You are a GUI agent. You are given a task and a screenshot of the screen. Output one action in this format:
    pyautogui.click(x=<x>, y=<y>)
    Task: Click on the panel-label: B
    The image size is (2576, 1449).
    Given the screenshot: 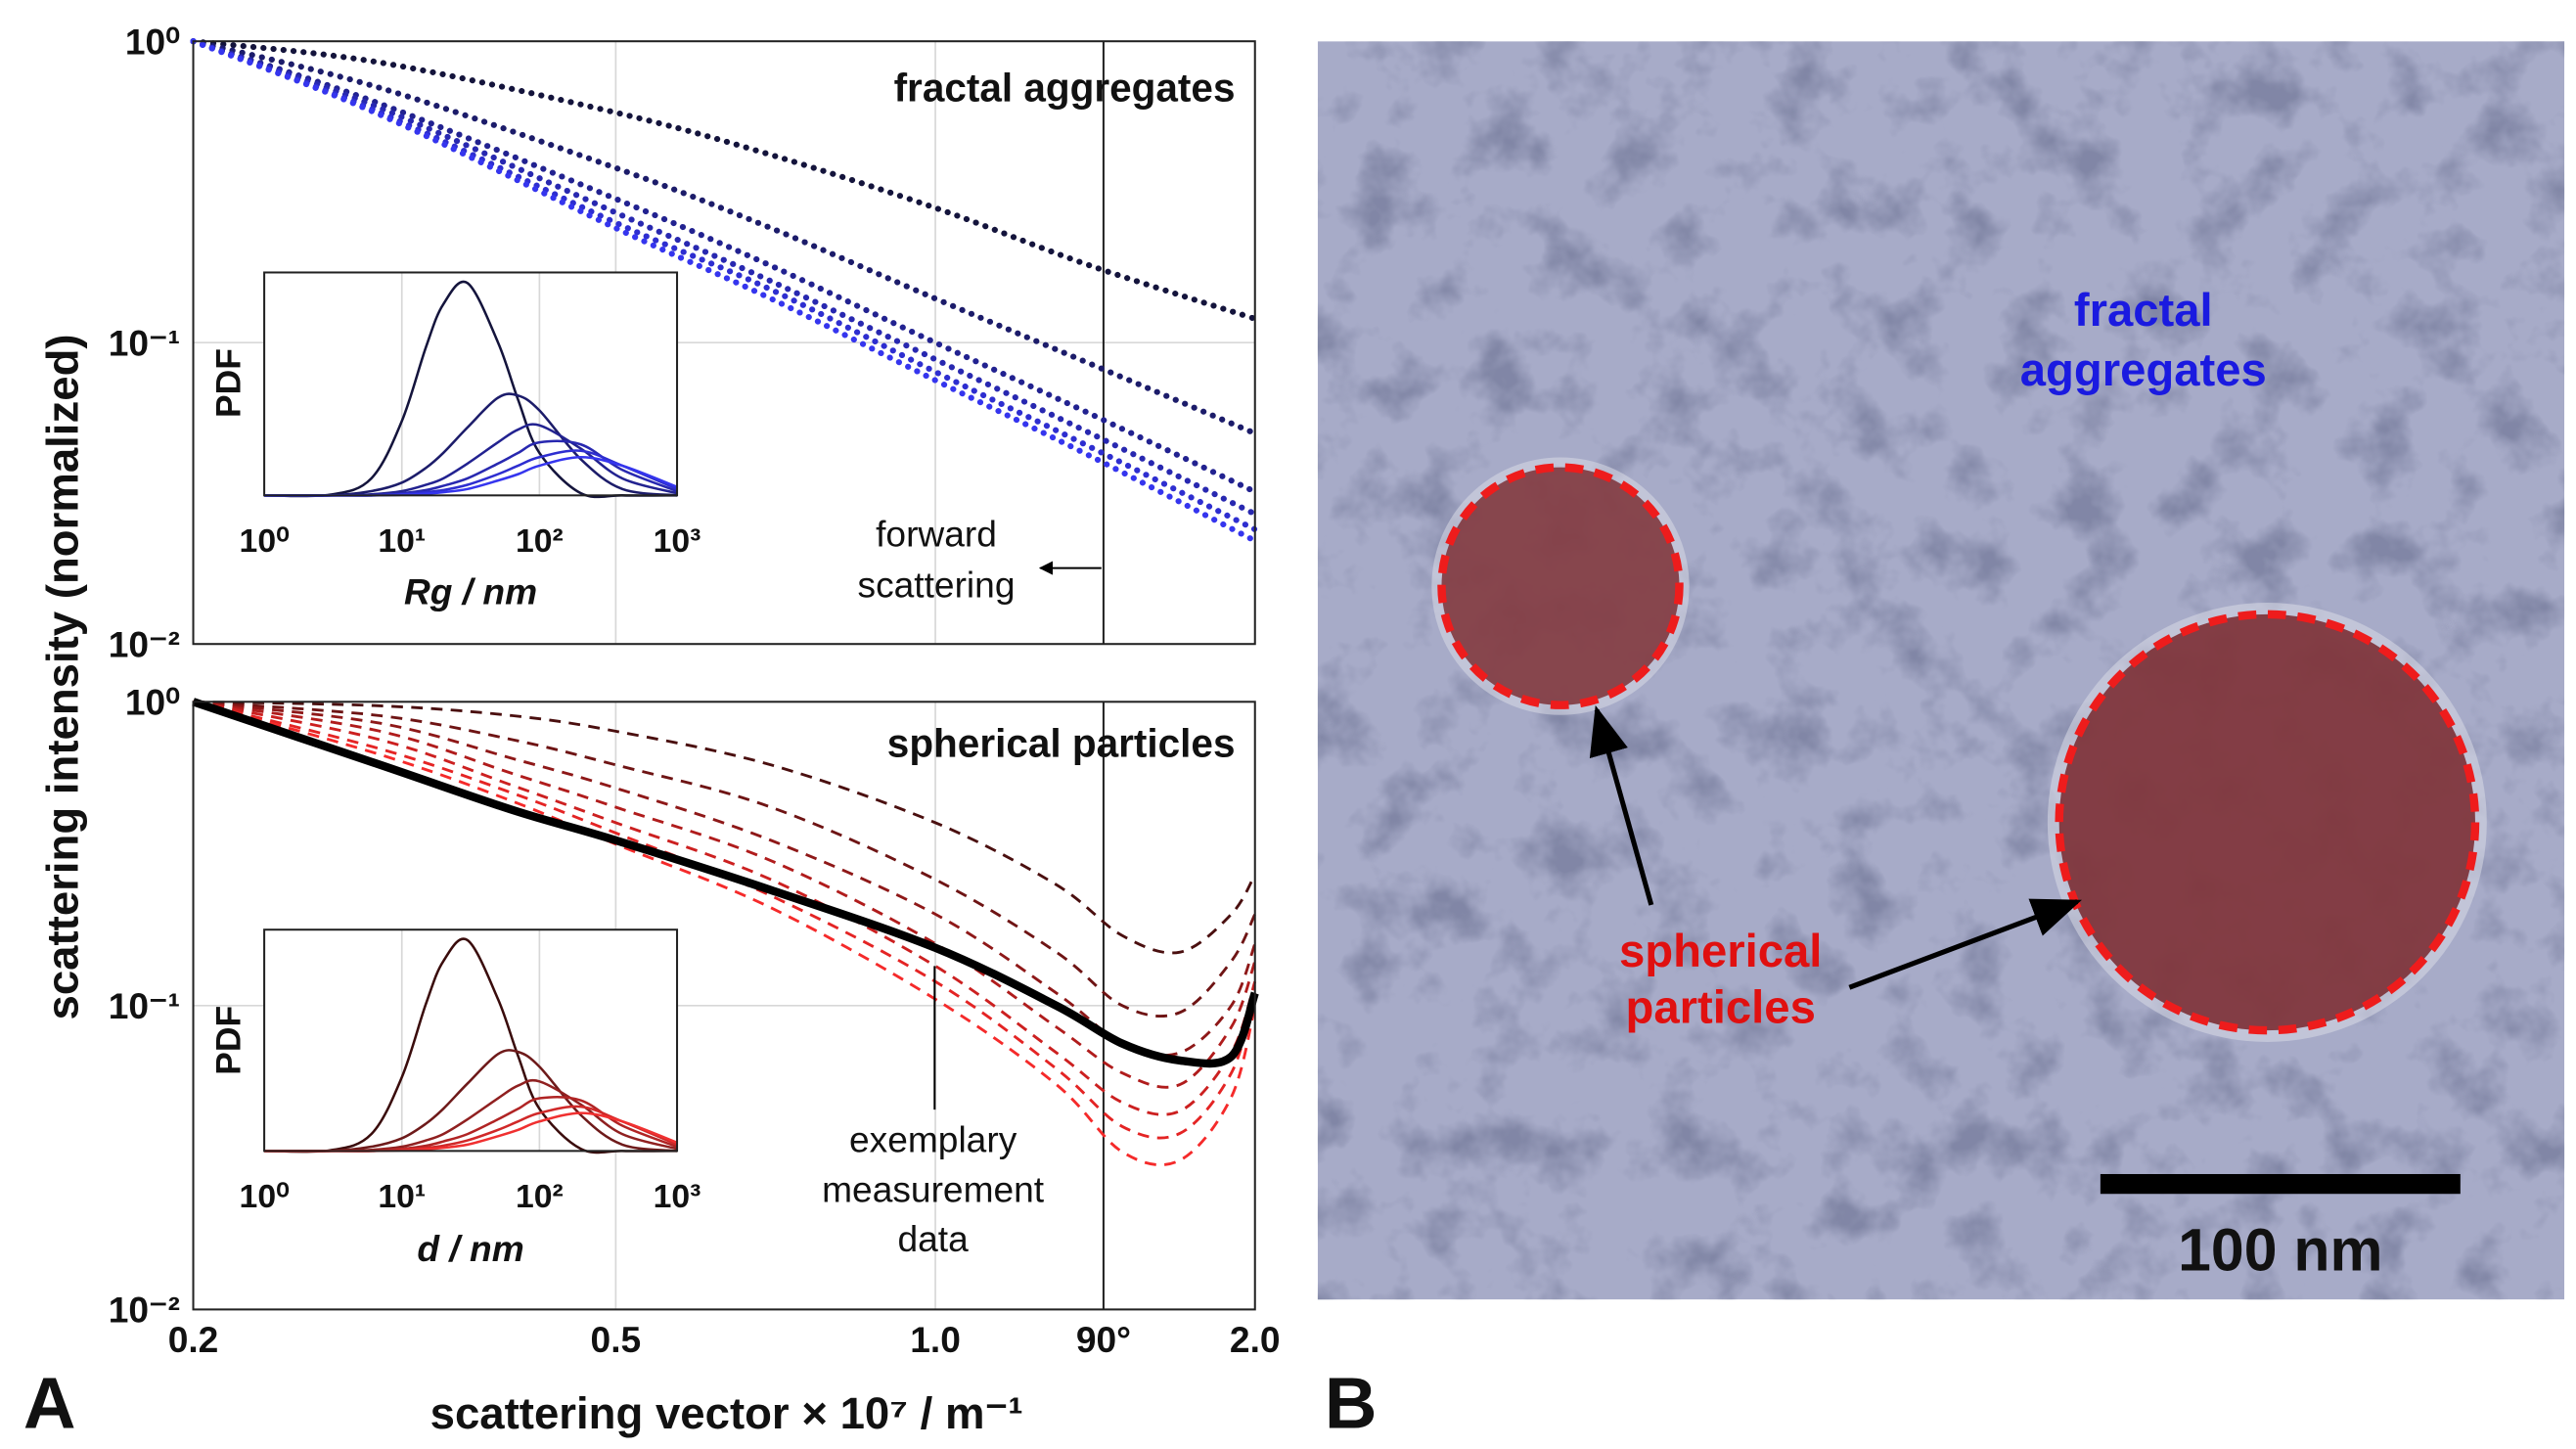 What is the action you would take?
    pyautogui.click(x=1351, y=1402)
    